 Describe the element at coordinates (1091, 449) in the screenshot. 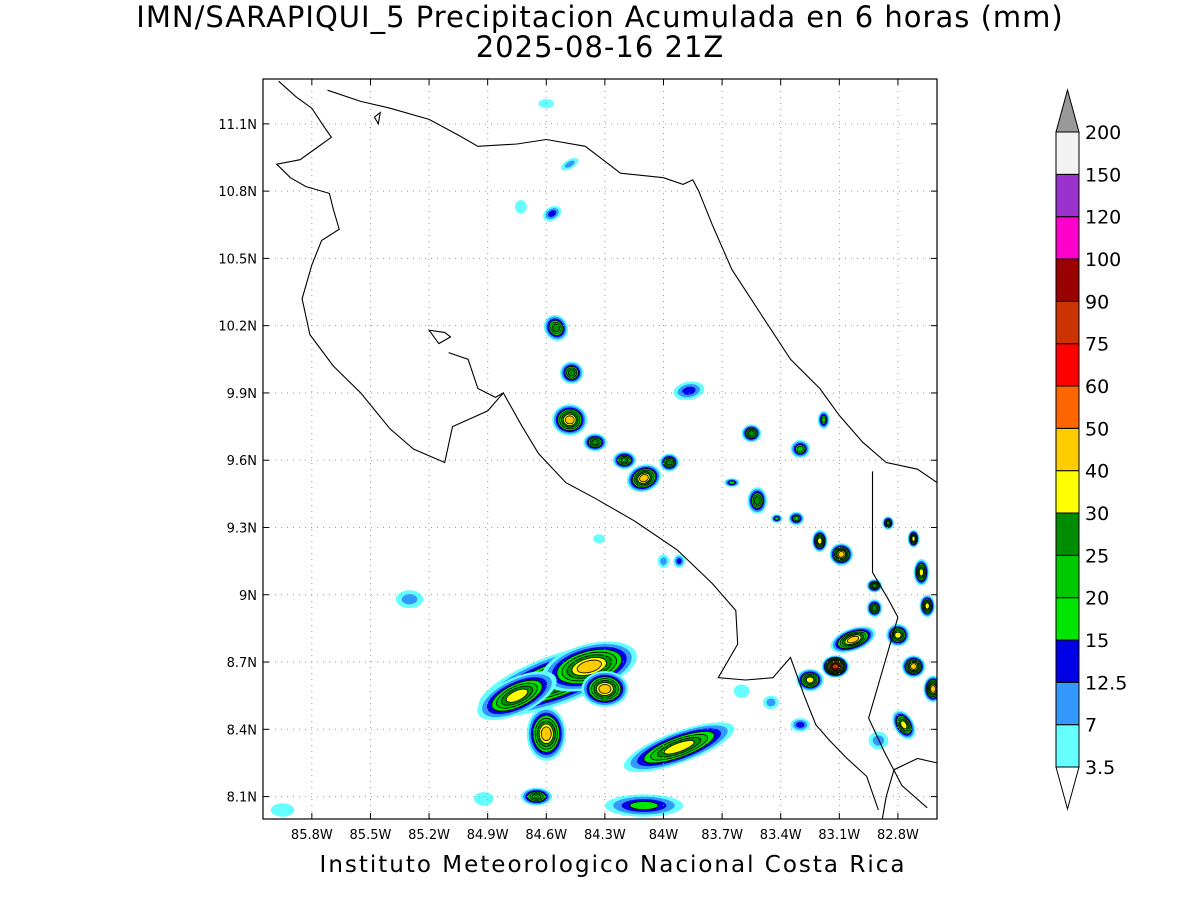

I see `color-legend: 3.5 7 12.5 15 20 25 30 40 50 60 75 90 100 120 150 200` at that location.